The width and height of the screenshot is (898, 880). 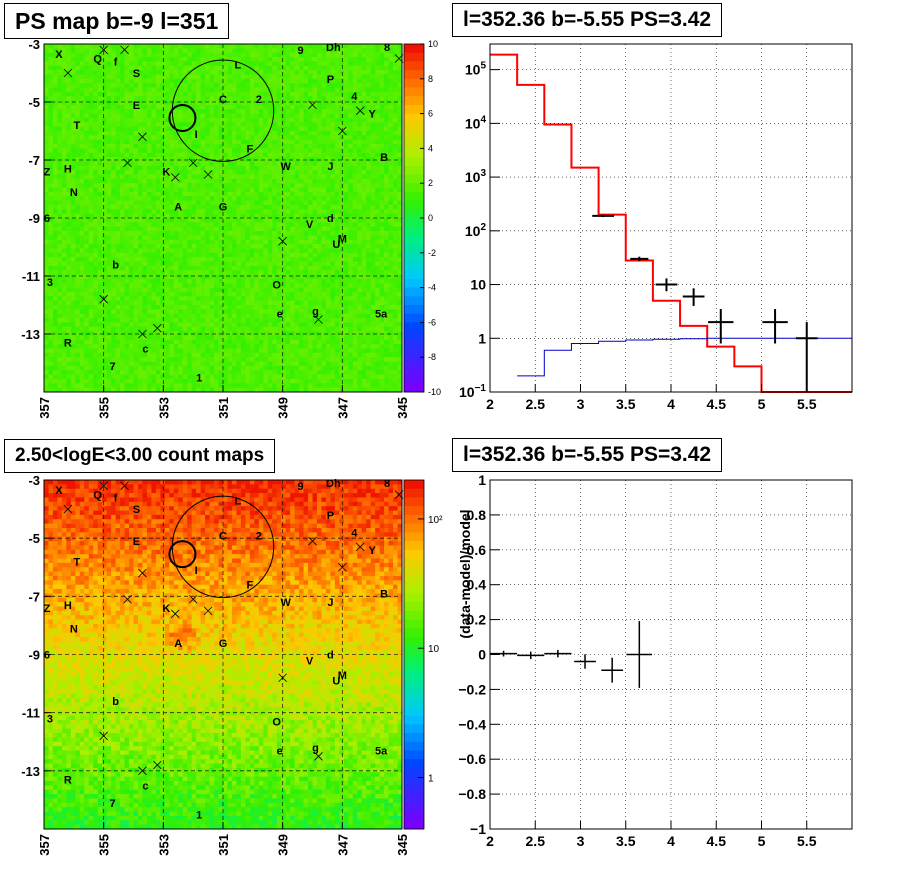 What do you see at coordinates (113, 804) in the screenshot?
I see `count-map-source-label: 7` at bounding box center [113, 804].